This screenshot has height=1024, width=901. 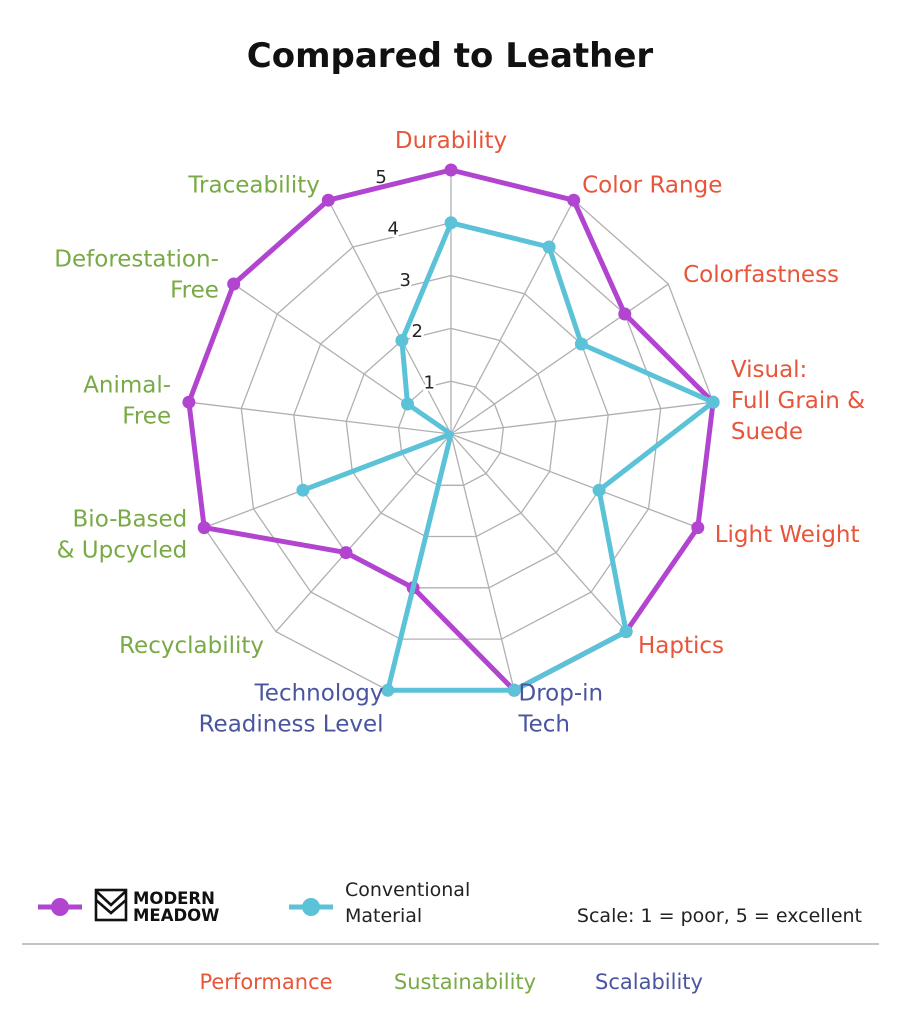 What do you see at coordinates (625, 314) in the screenshot?
I see `point-modern-meadow-colorfastness` at bounding box center [625, 314].